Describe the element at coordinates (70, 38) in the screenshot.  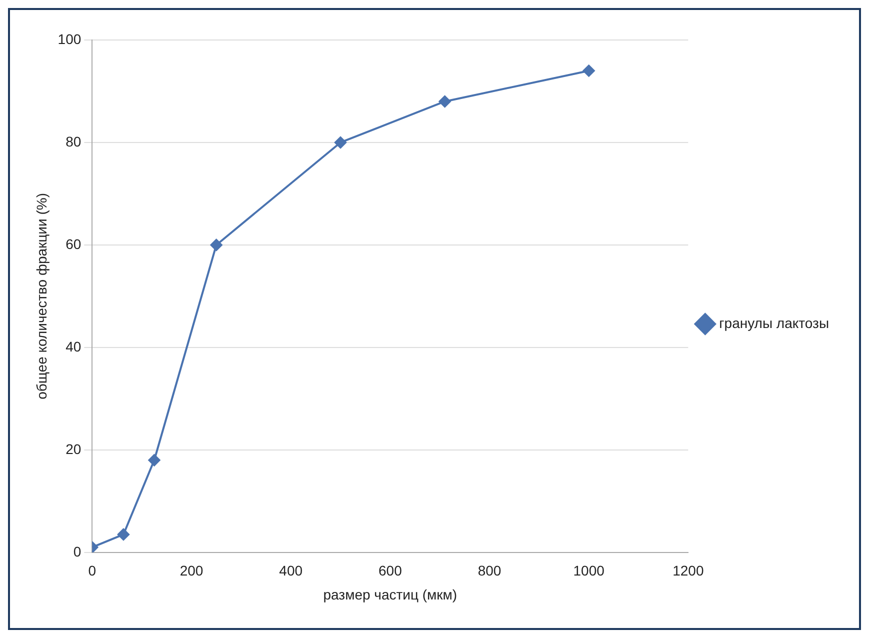
I see `y-tick-label: 100` at that location.